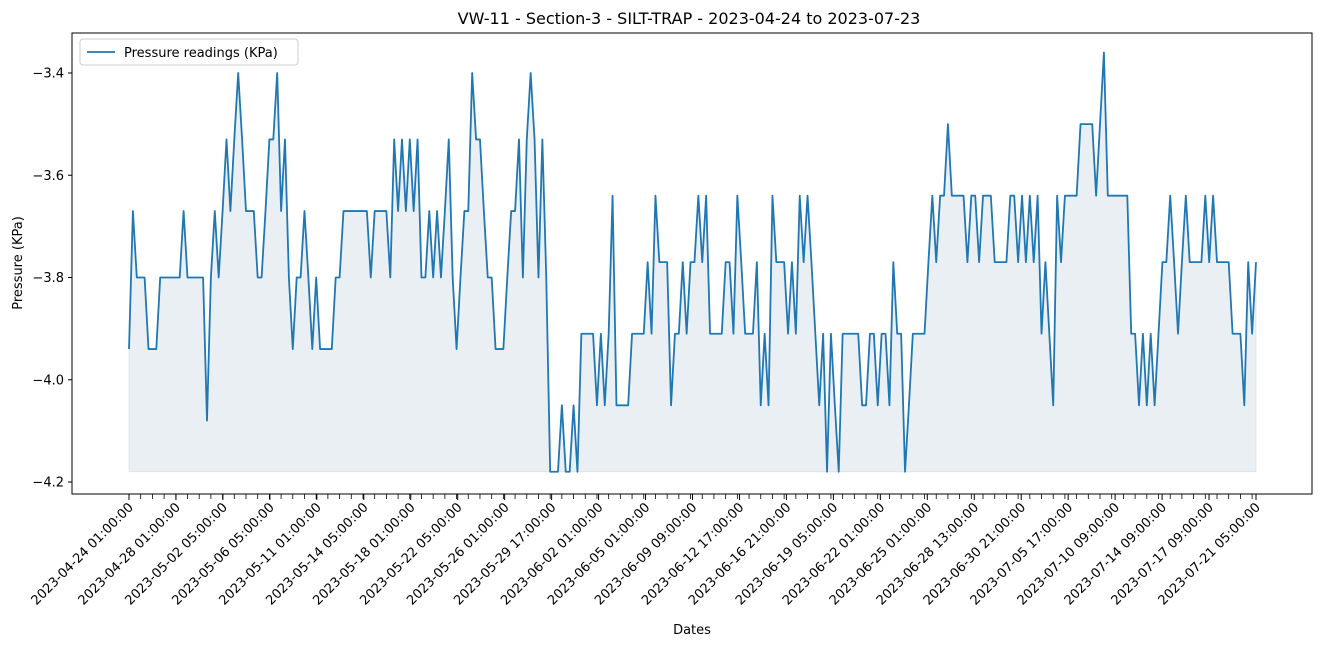 The image size is (1322, 647). I want to click on legend-label: Pressure readings (KPa), so click(201, 53).